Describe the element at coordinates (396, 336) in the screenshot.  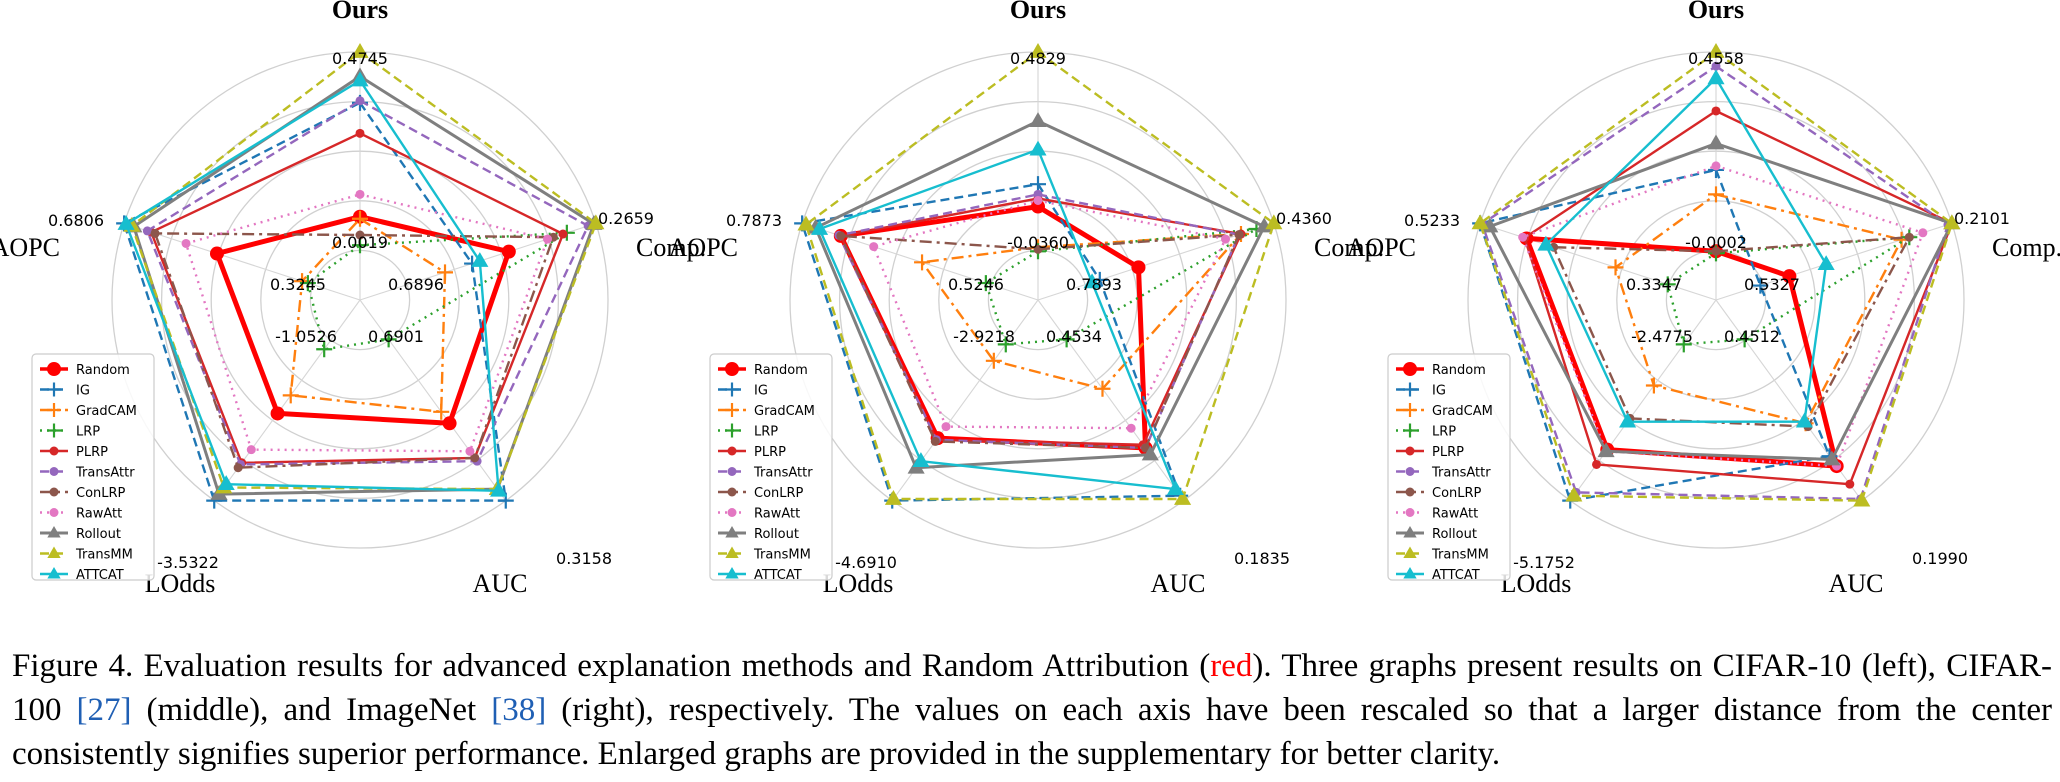
I see `inner-value-label: 0.6901` at that location.